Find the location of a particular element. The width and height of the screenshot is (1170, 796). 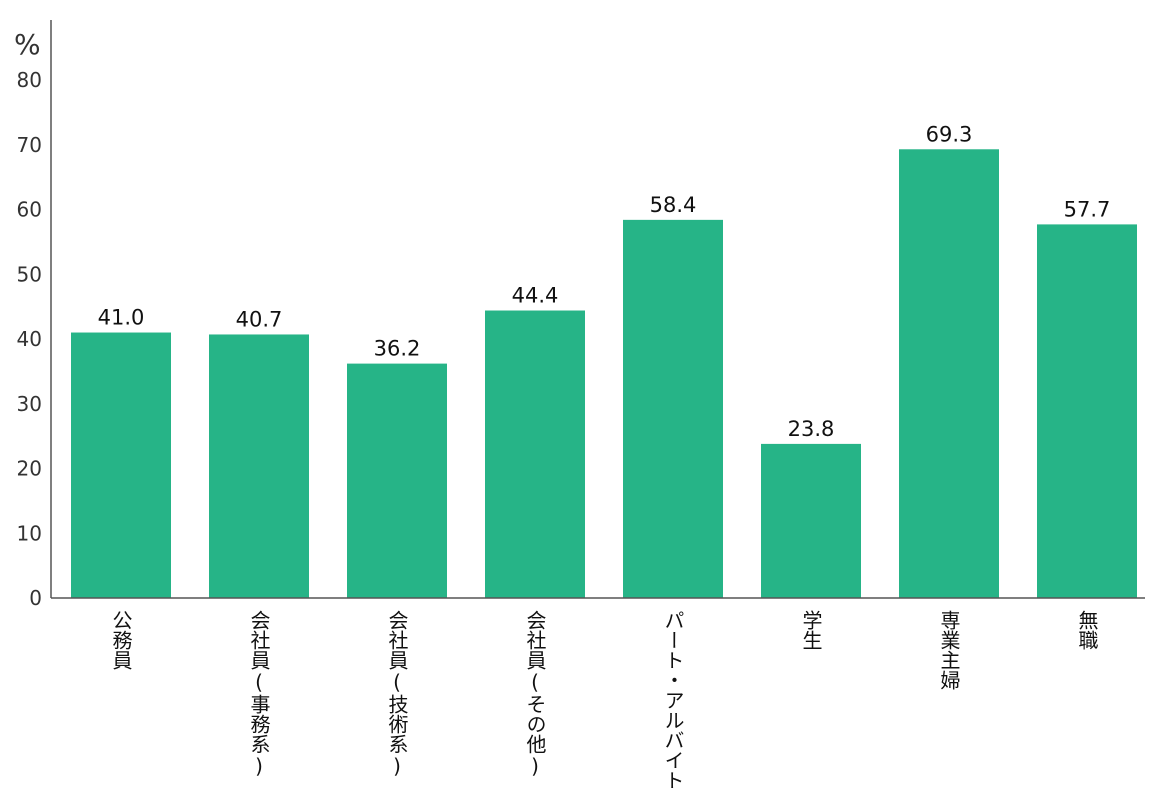

y-axis-ticks: 0 10 20 30 40 50 60 70 80 is located at coordinates (29, 339).